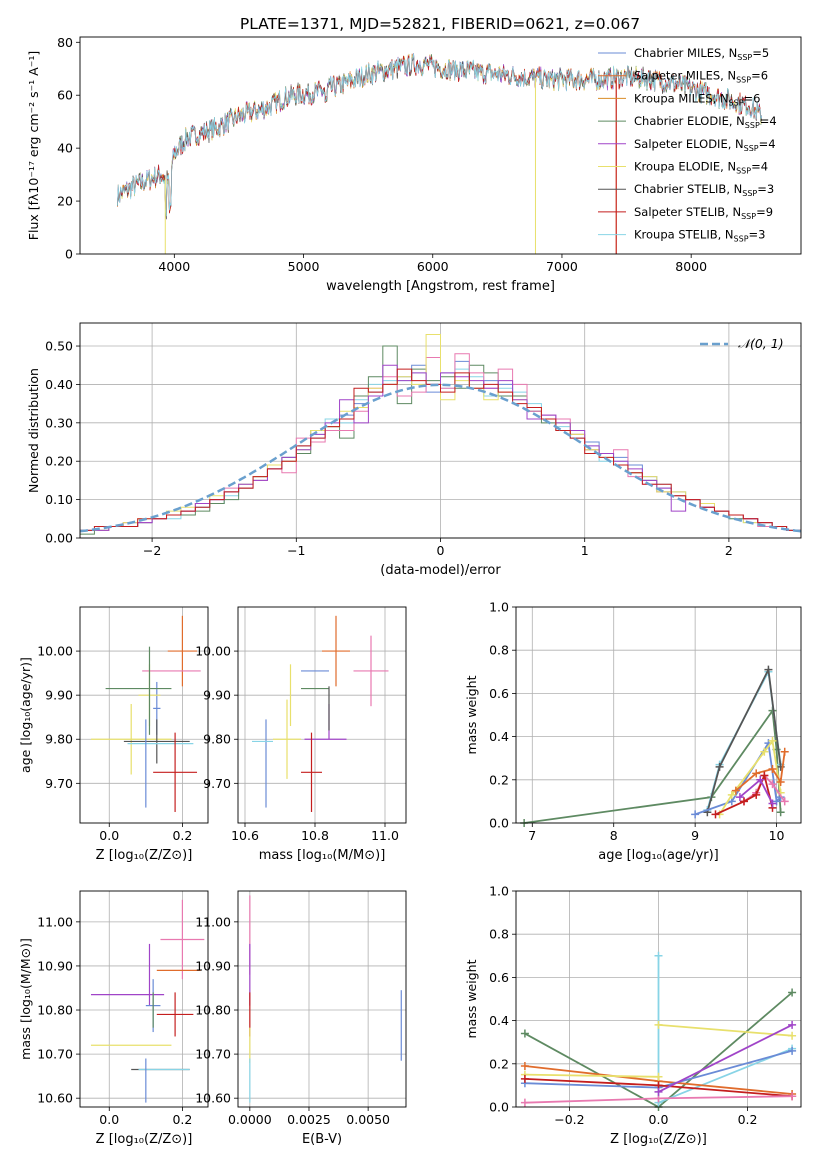 This screenshot has width=819, height=1170. Describe the element at coordinates (322, 1018) in the screenshot. I see `mass_vs_EBV-frame: E(B-V)` at that location.